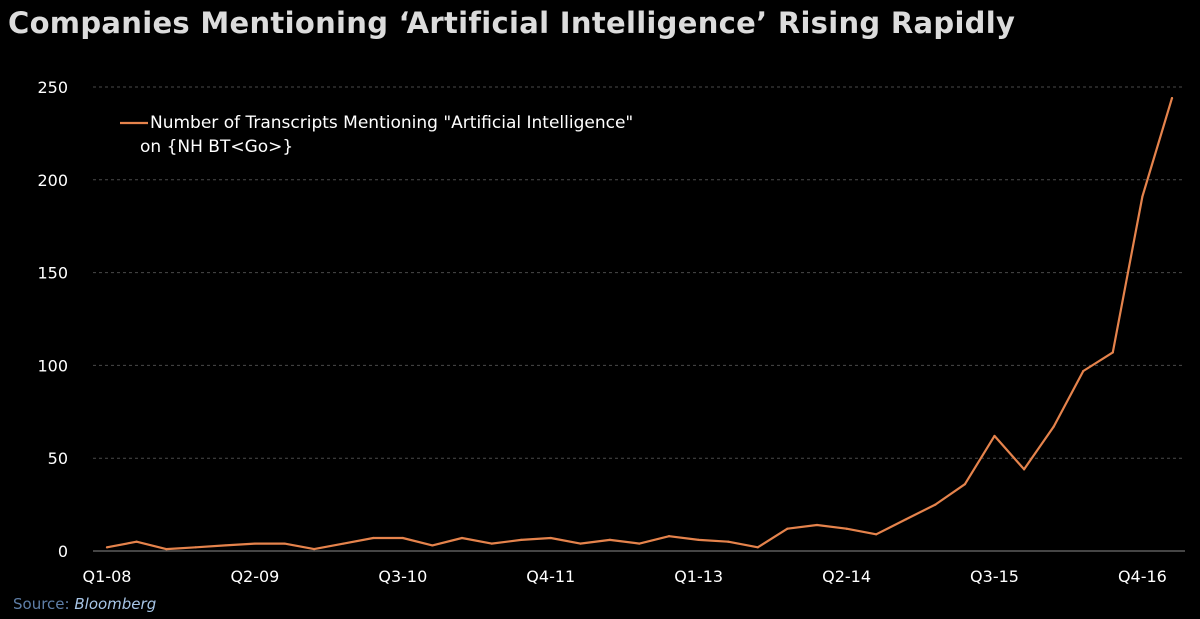 Image resolution: width=1200 pixels, height=619 pixels. Describe the element at coordinates (107, 576) in the screenshot. I see `x-tick-label: Q1-08` at that location.